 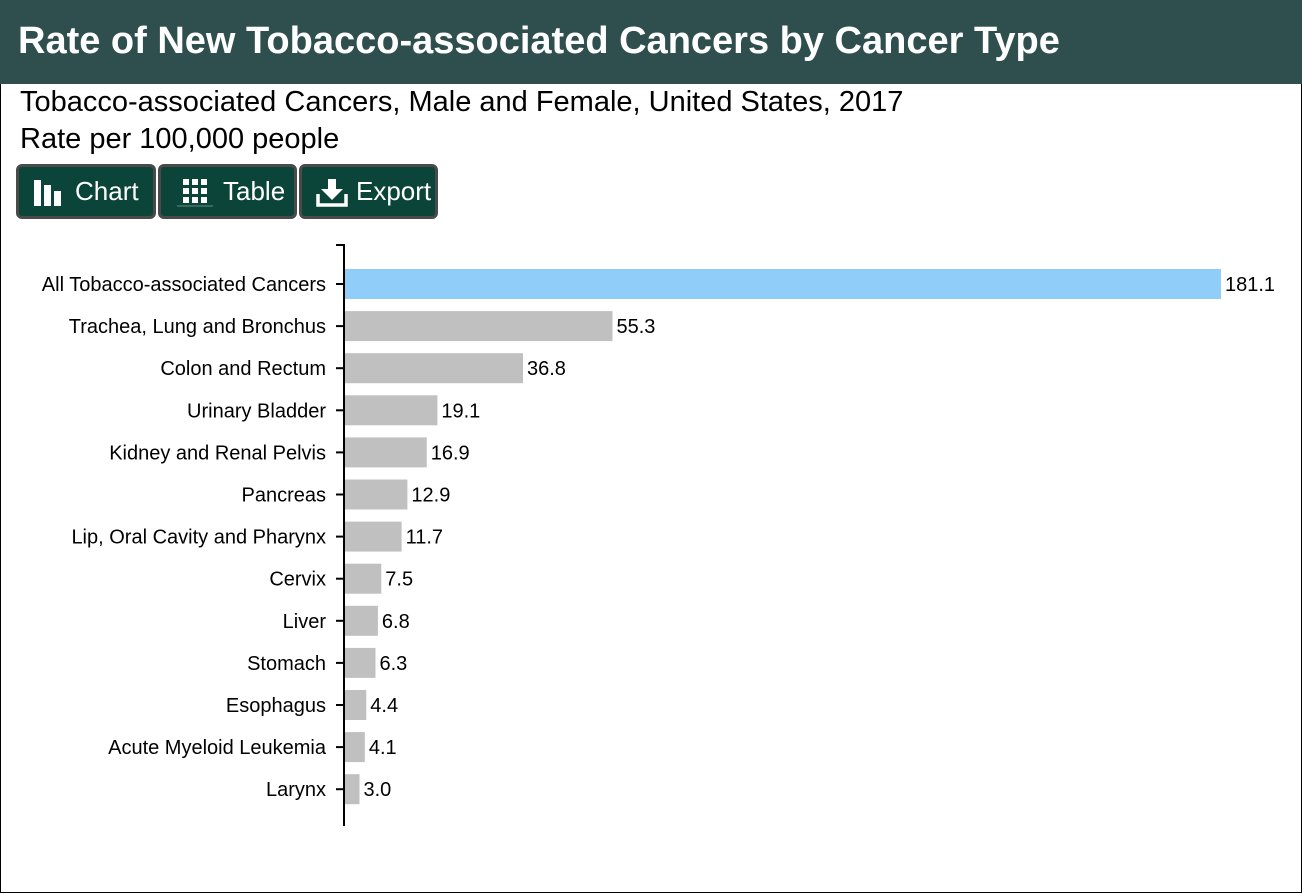 I want to click on data-label: 36.8, so click(x=546, y=369).